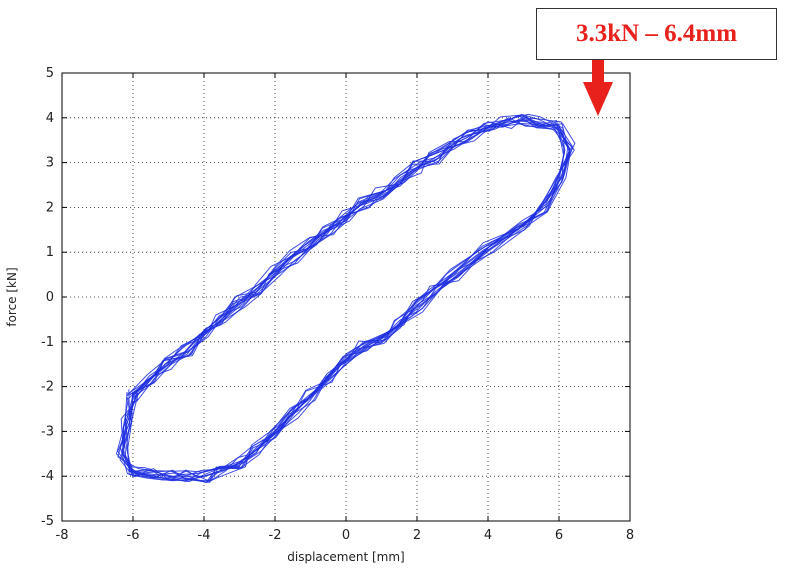 This screenshot has height=573, width=797. Describe the element at coordinates (50, 252) in the screenshot. I see `y-tick-label: 1` at that location.